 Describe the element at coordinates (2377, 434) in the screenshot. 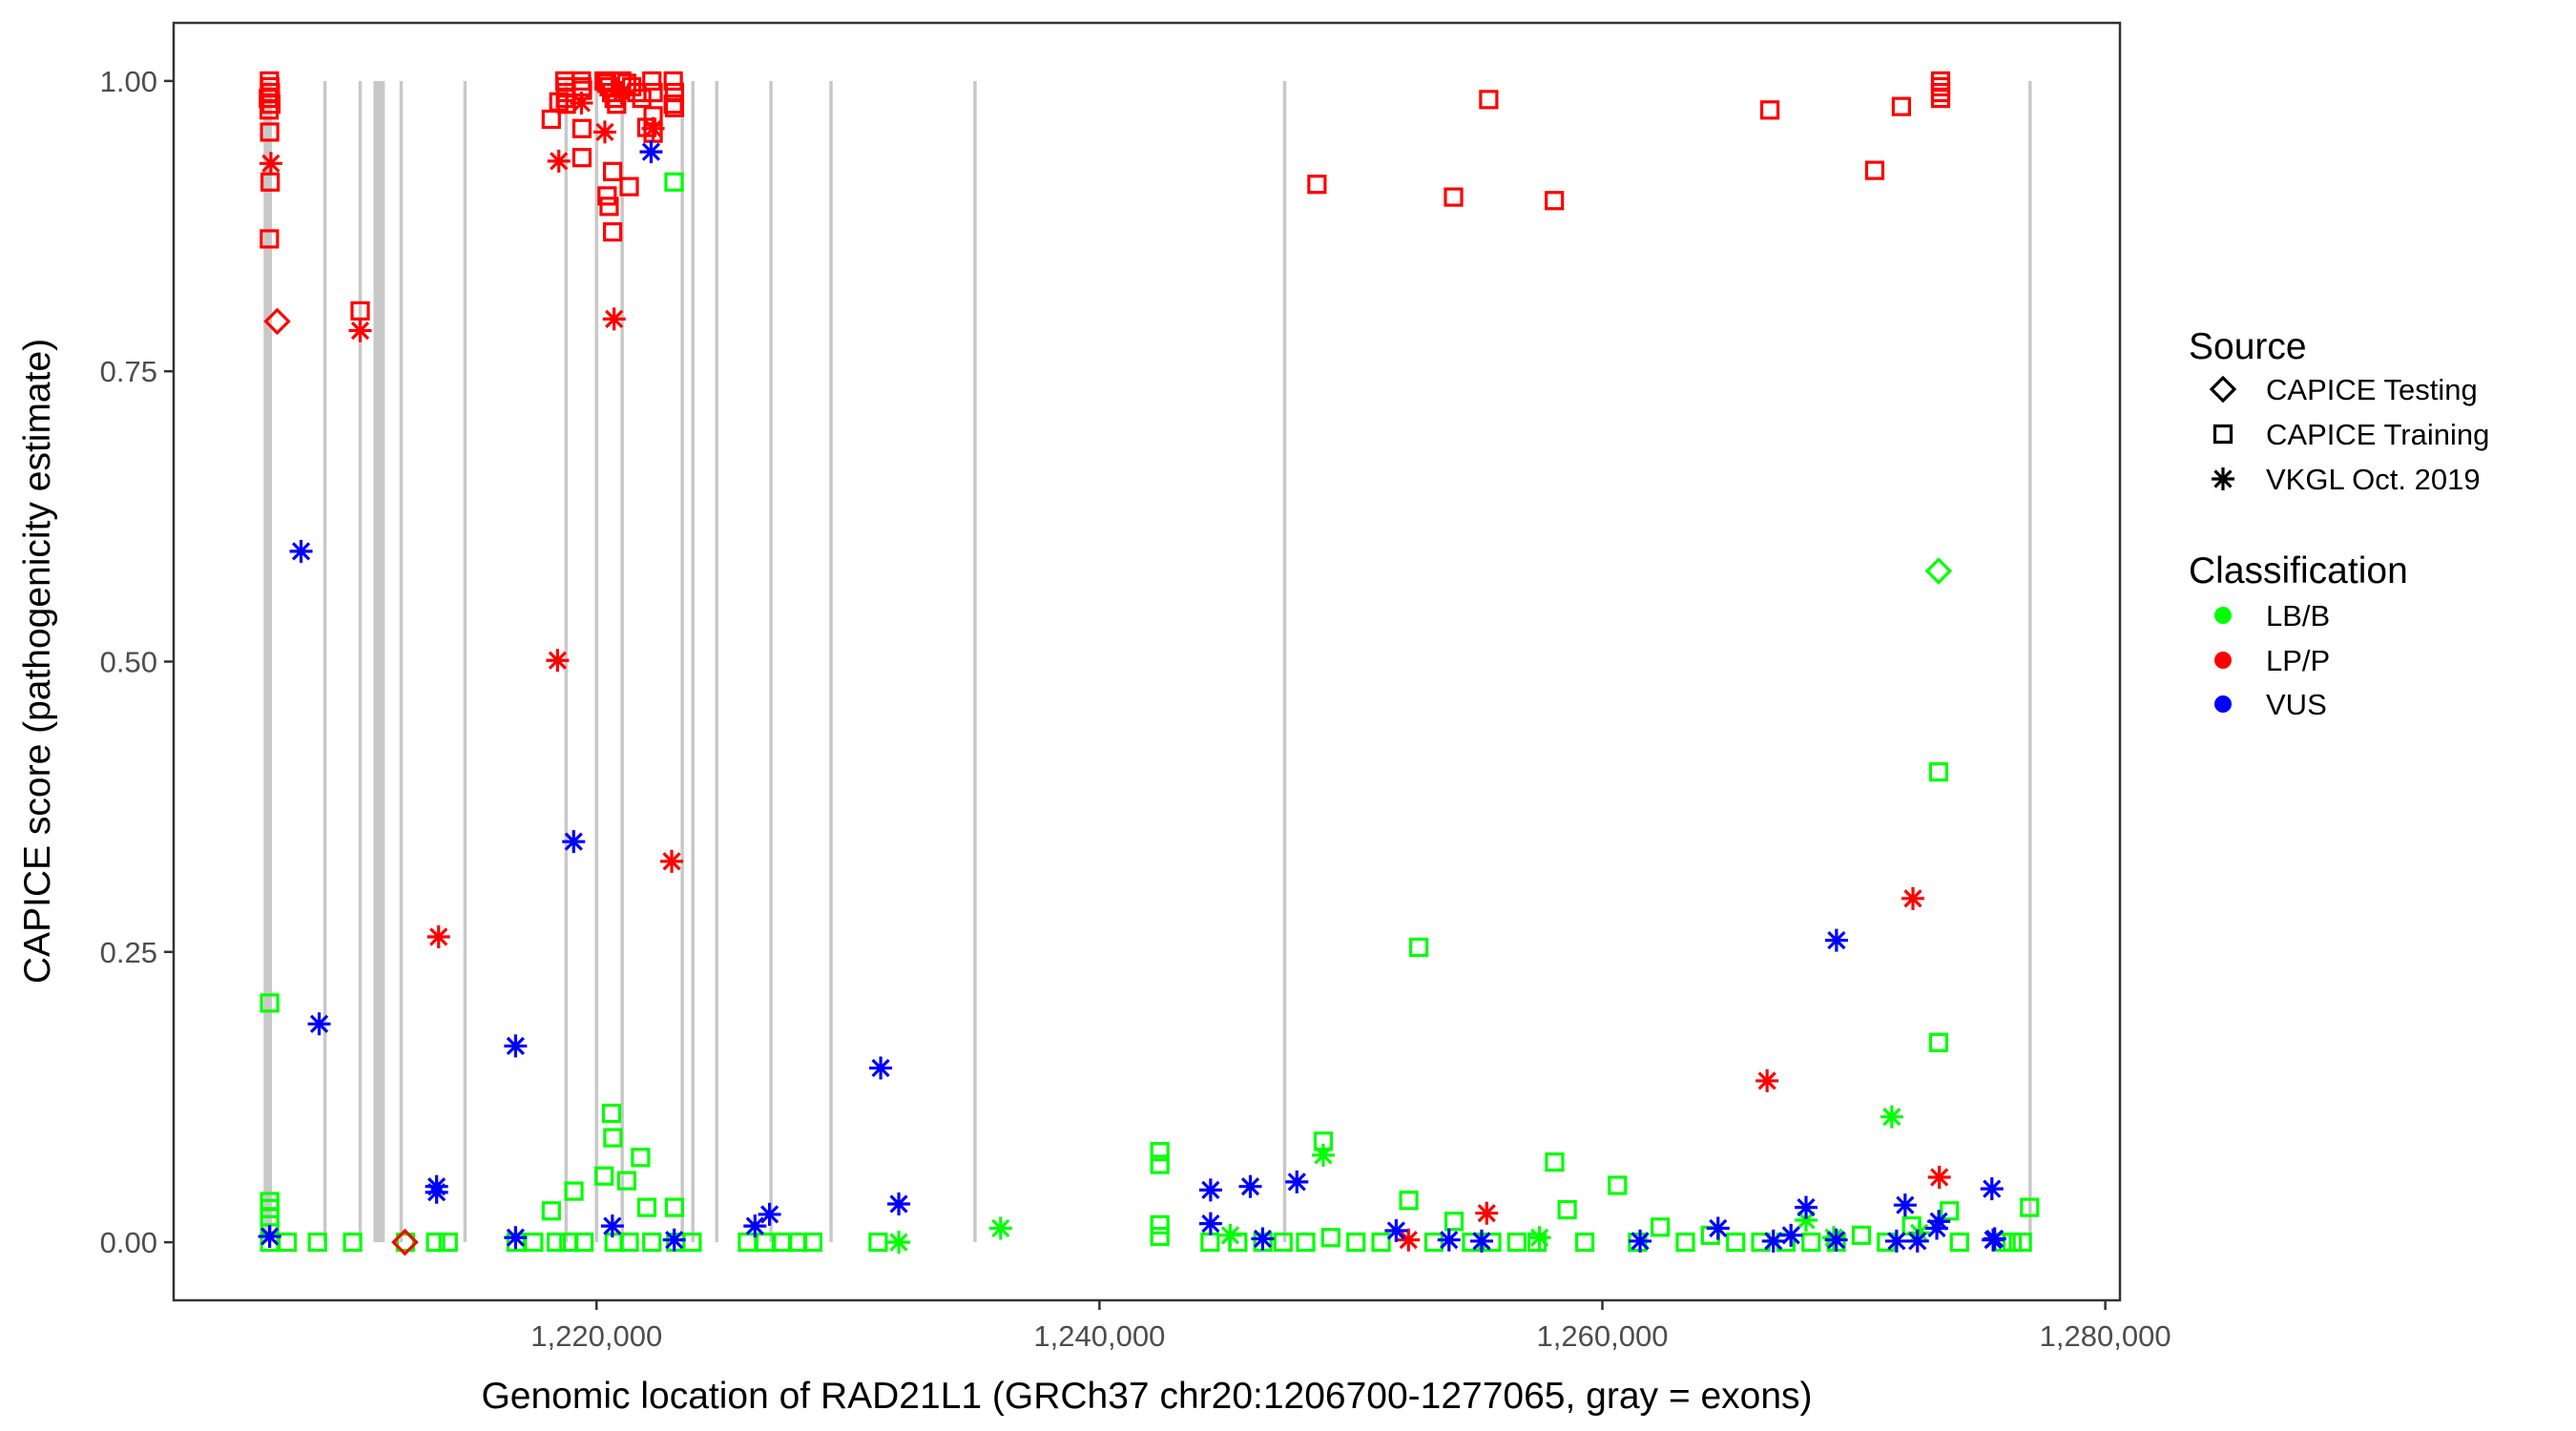

I see `legend-label: CAPICE Training` at that location.